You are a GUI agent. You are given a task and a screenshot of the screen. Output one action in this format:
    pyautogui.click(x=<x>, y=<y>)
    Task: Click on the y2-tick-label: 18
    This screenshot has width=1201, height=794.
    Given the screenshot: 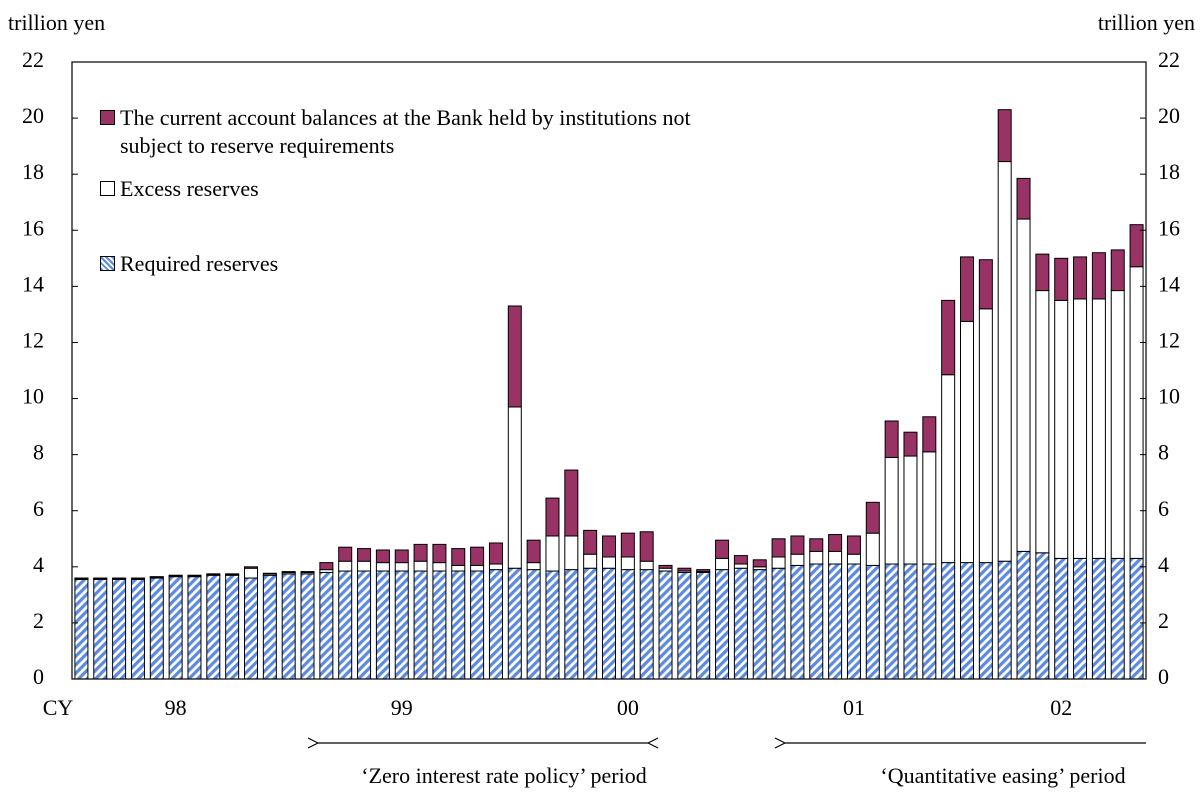 What is the action you would take?
    pyautogui.click(x=1169, y=171)
    